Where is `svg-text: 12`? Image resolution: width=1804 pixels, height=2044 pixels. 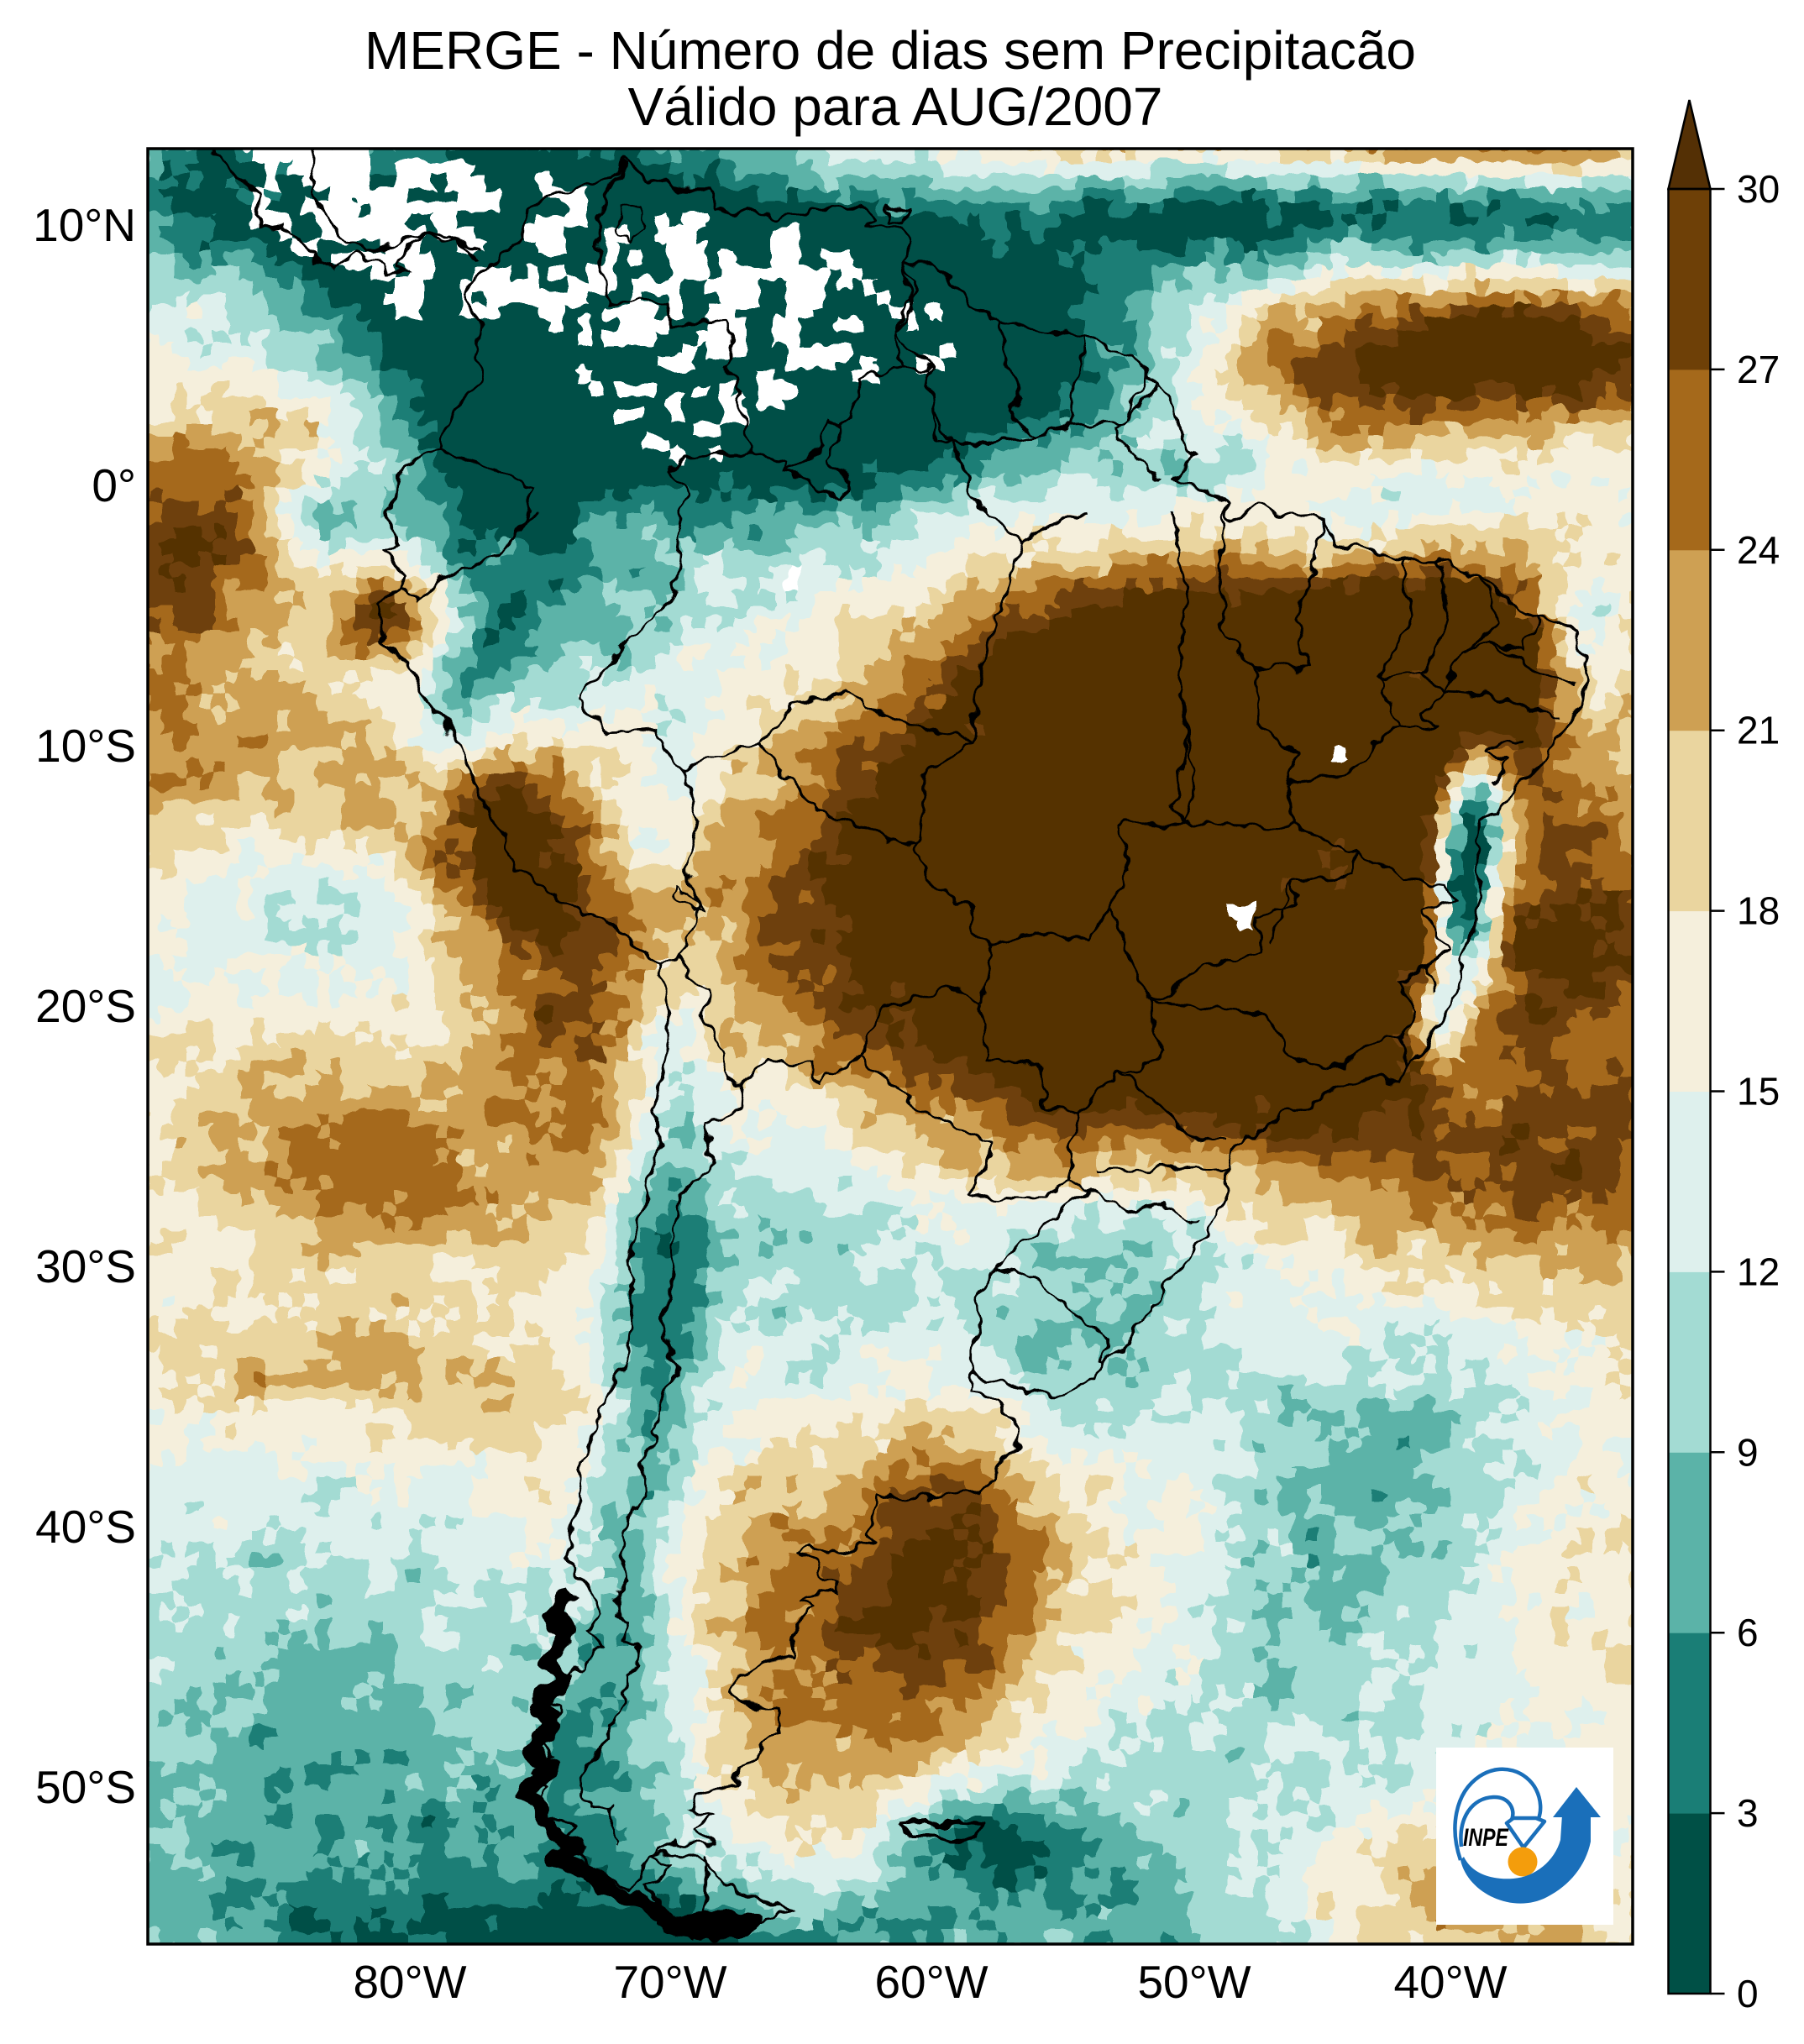 svg-text: 12 is located at coordinates (1758, 1271).